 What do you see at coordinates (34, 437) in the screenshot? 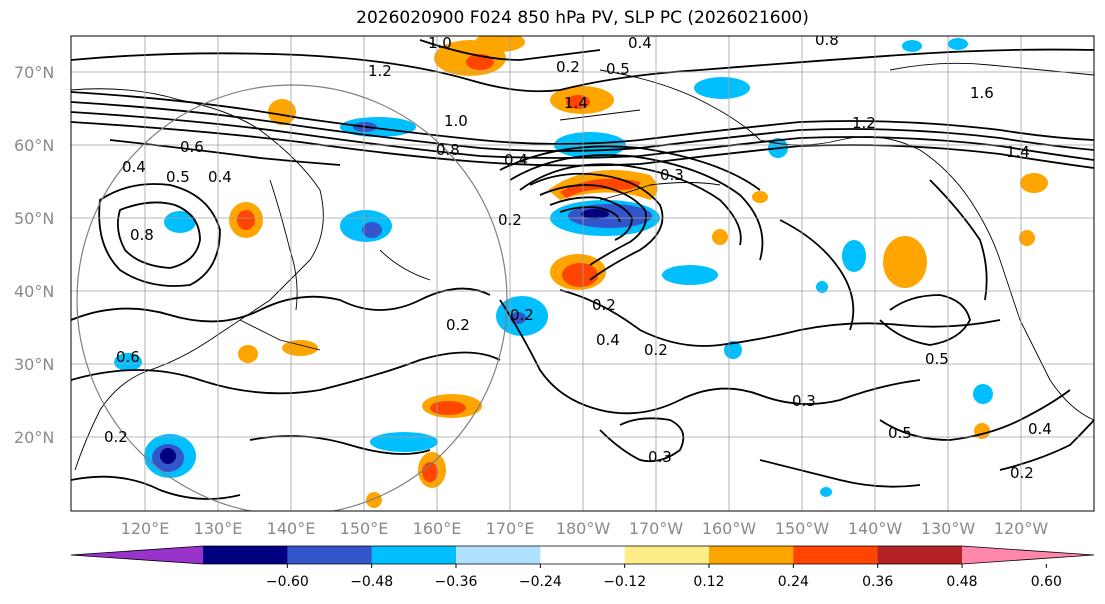
I see `lat-label: 20°N` at bounding box center [34, 437].